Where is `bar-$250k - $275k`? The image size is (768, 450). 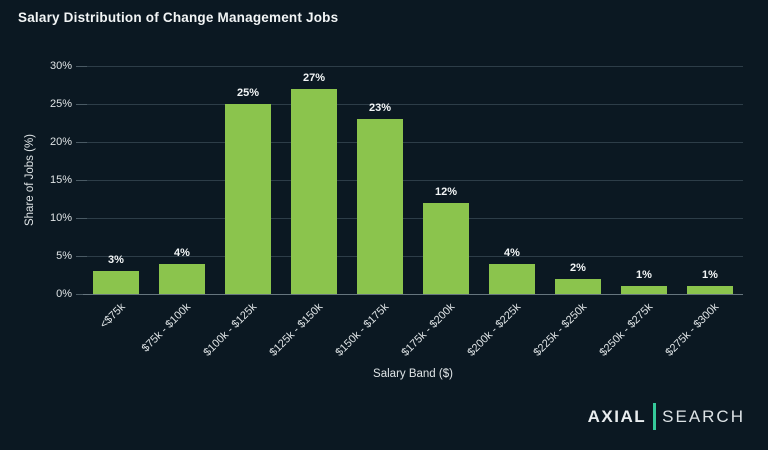 bar-$250k - $275k is located at coordinates (644, 290).